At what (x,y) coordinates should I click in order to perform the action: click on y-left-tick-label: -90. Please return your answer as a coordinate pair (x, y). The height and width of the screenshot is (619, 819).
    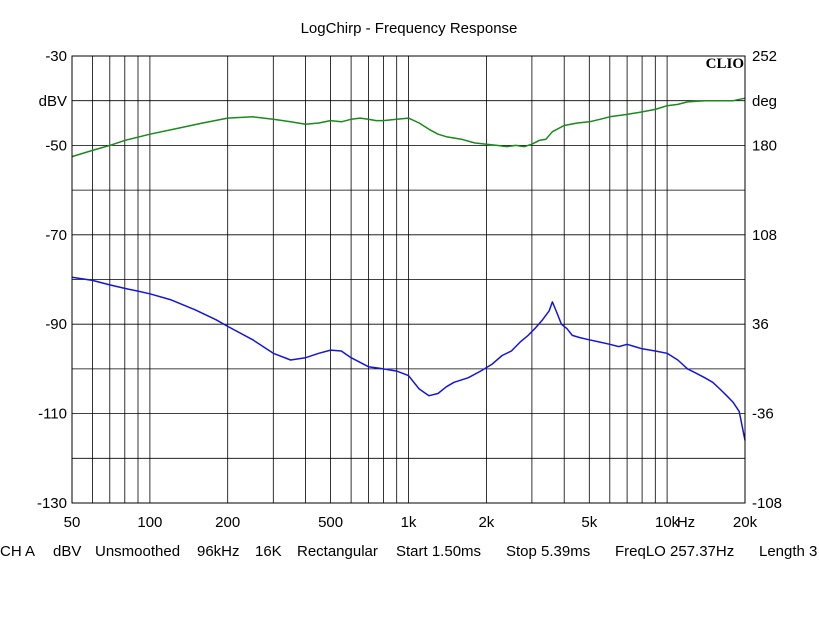
    Looking at the image, I should click on (56, 324).